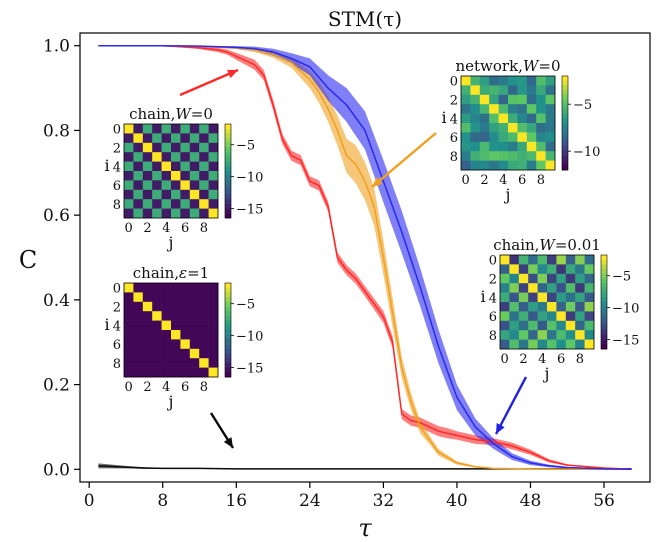 This screenshot has width=657, height=542. Describe the element at coordinates (493, 261) in the screenshot. I see `inset-y-tick: 0` at that location.